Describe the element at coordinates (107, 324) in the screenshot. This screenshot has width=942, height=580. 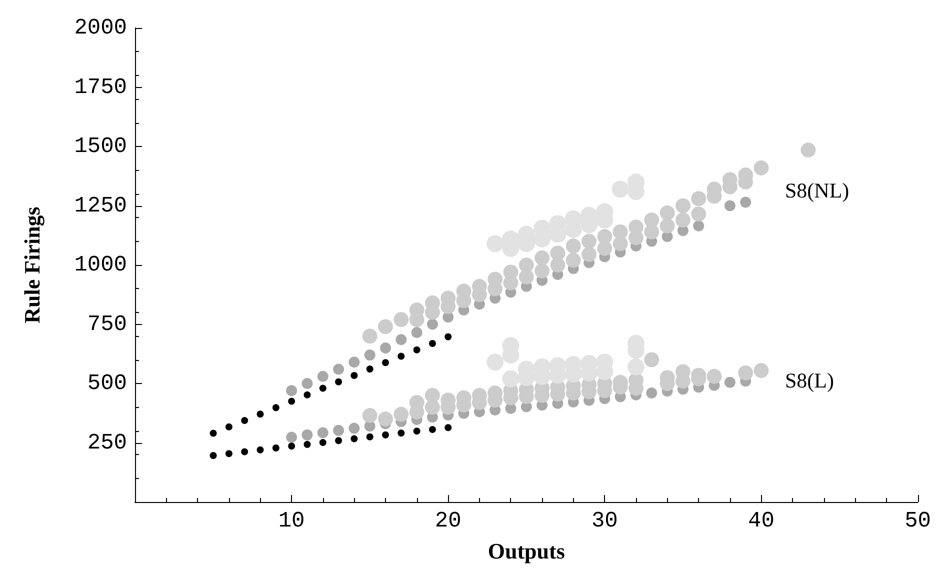
I see `y-tick-label: 750` at that location.